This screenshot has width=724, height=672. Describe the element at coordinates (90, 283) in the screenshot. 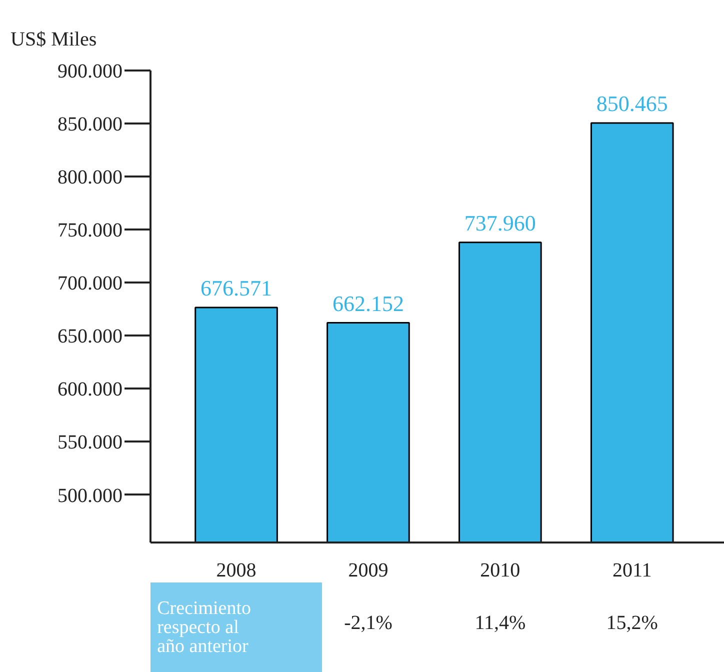

I see `y-tick-label: 700.000` at that location.